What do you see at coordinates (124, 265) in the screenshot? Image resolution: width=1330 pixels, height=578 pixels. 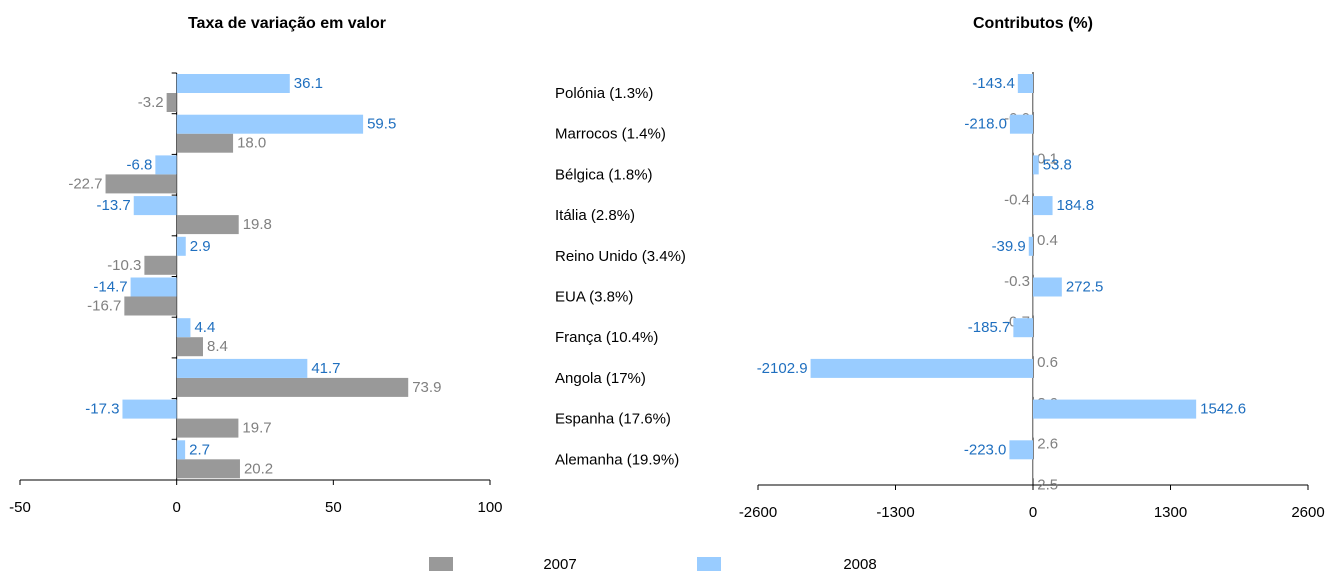 I see `data-label: -10.3` at bounding box center [124, 265].